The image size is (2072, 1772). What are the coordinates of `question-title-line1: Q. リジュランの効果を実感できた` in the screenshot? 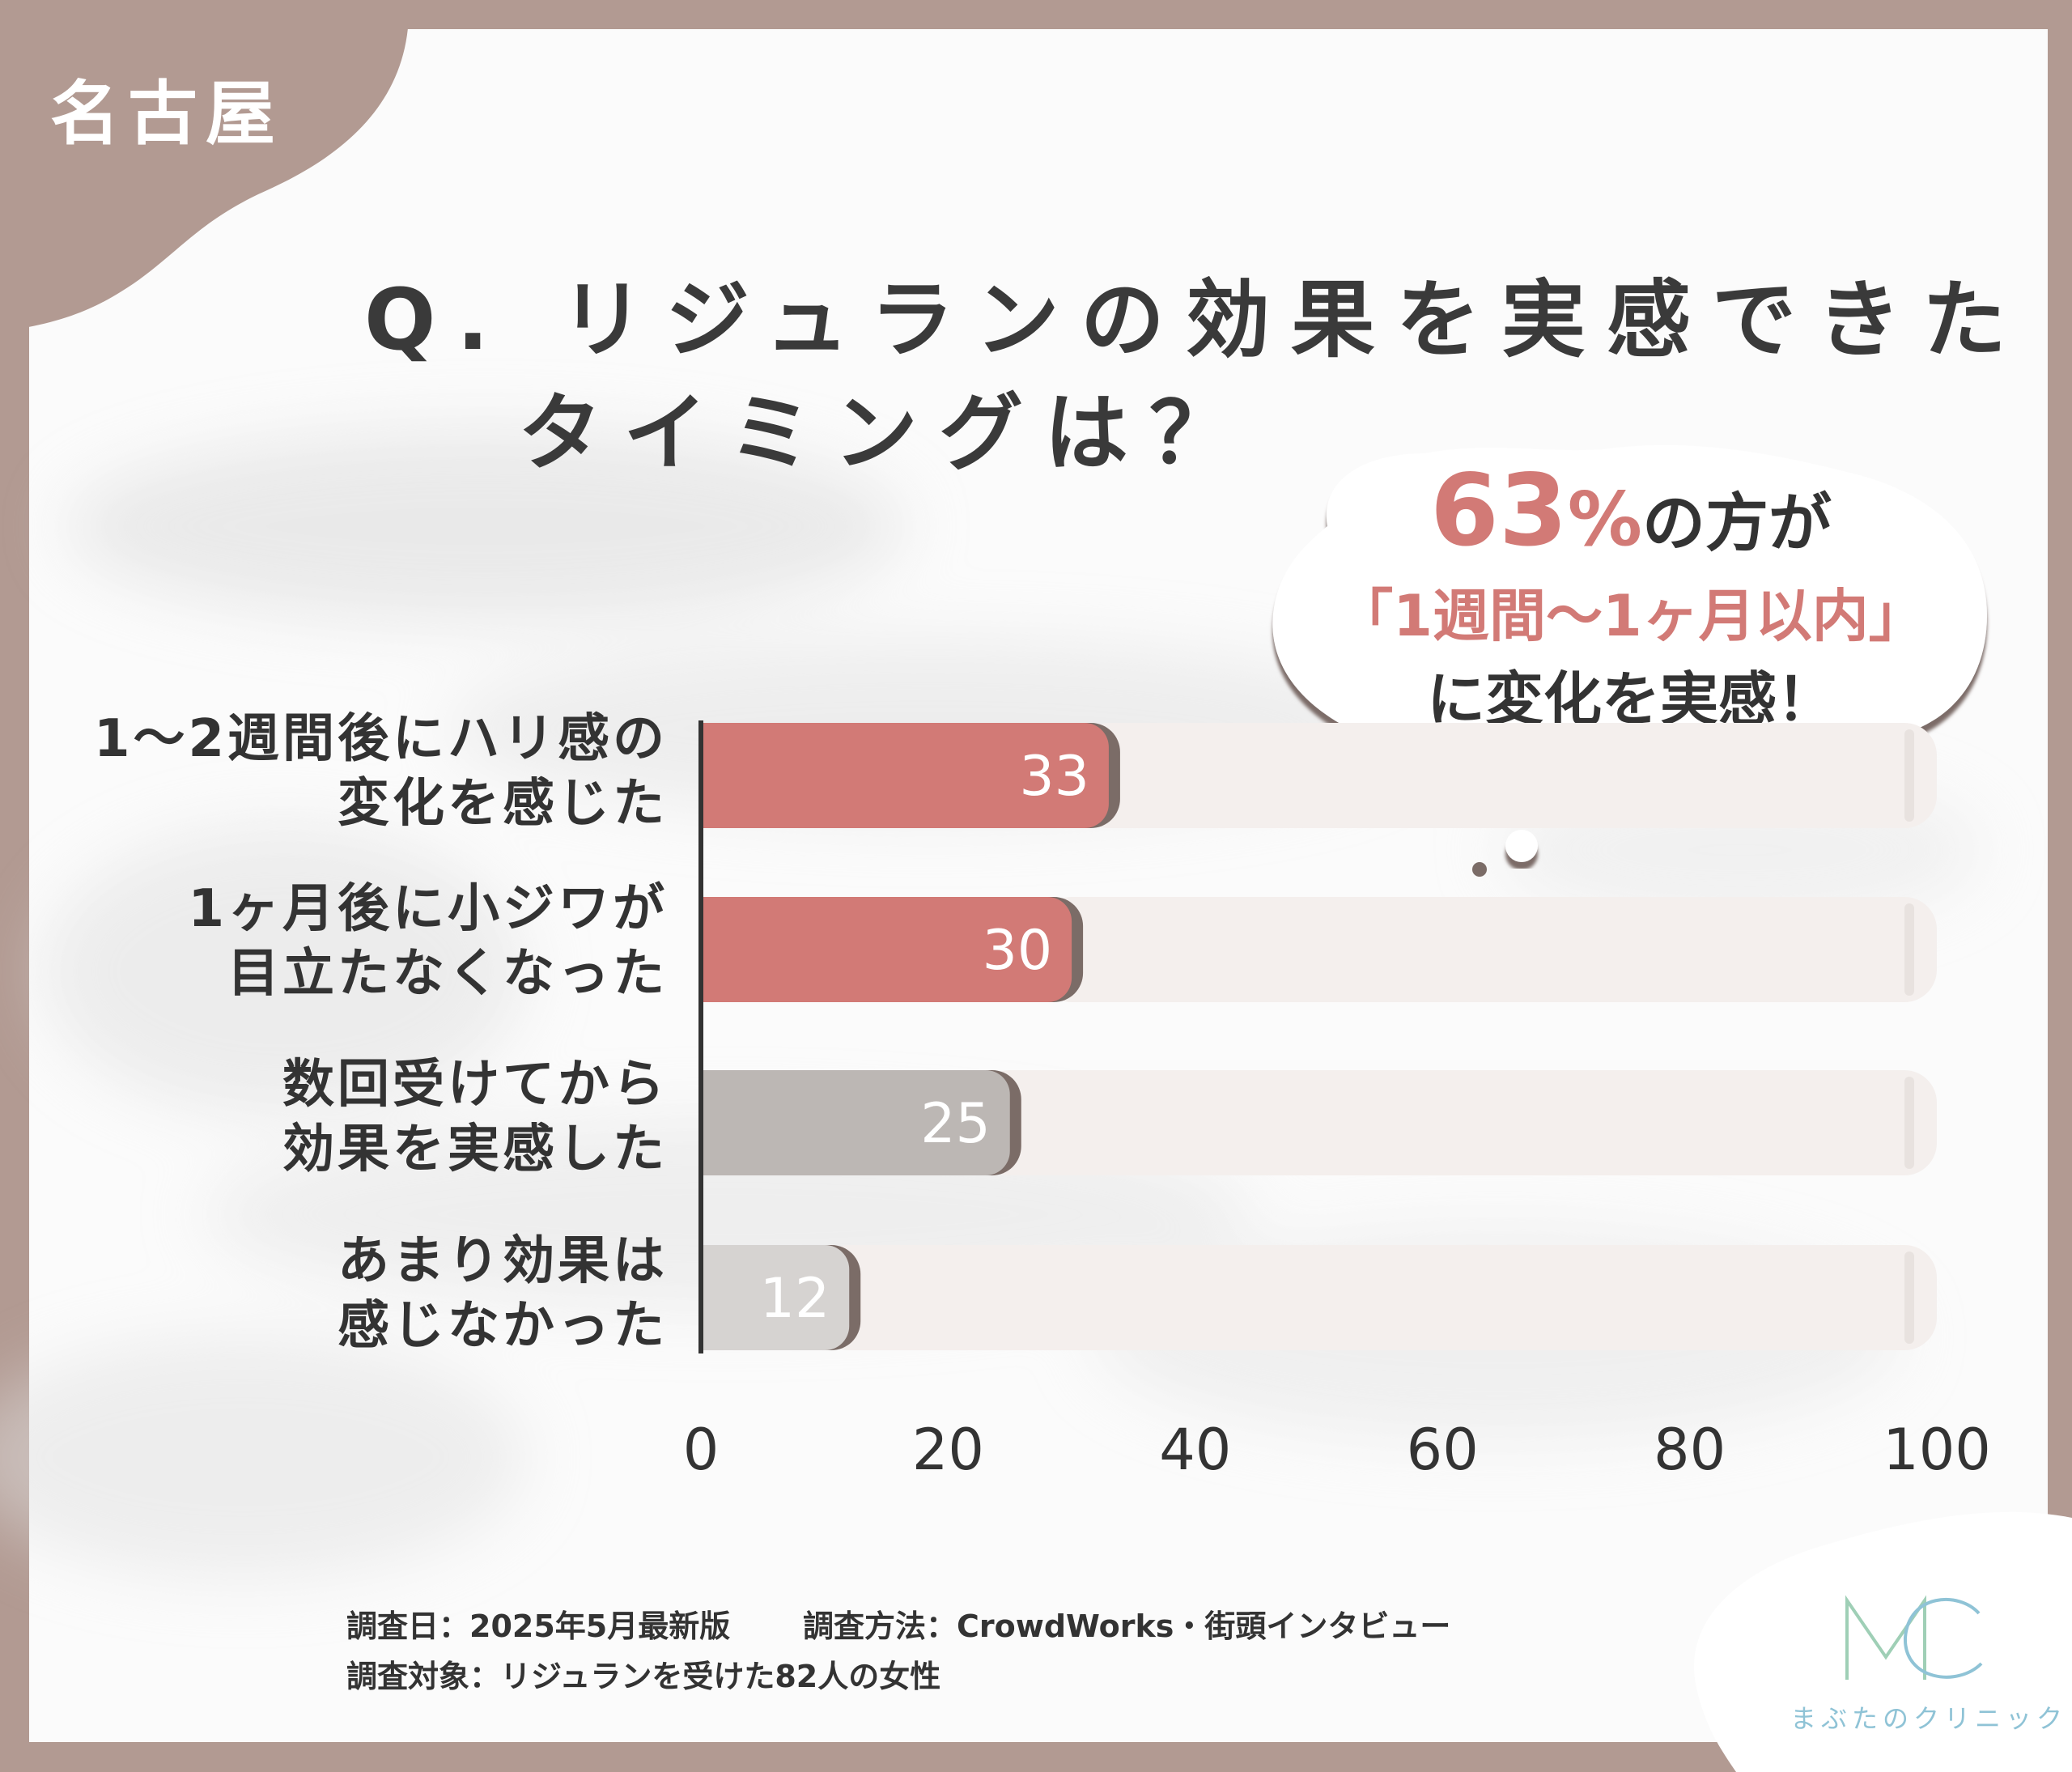 It's located at (1195, 319).